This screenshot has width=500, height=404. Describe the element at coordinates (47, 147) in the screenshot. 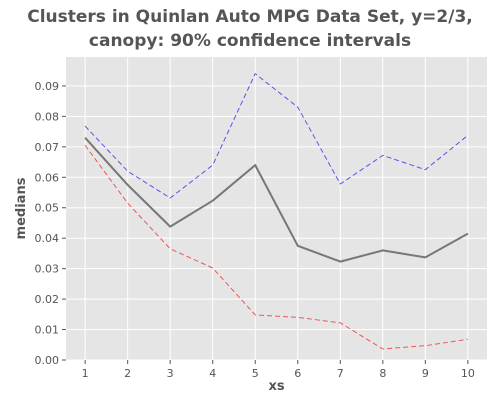

I see `y-tick-label: 0.07` at that location.